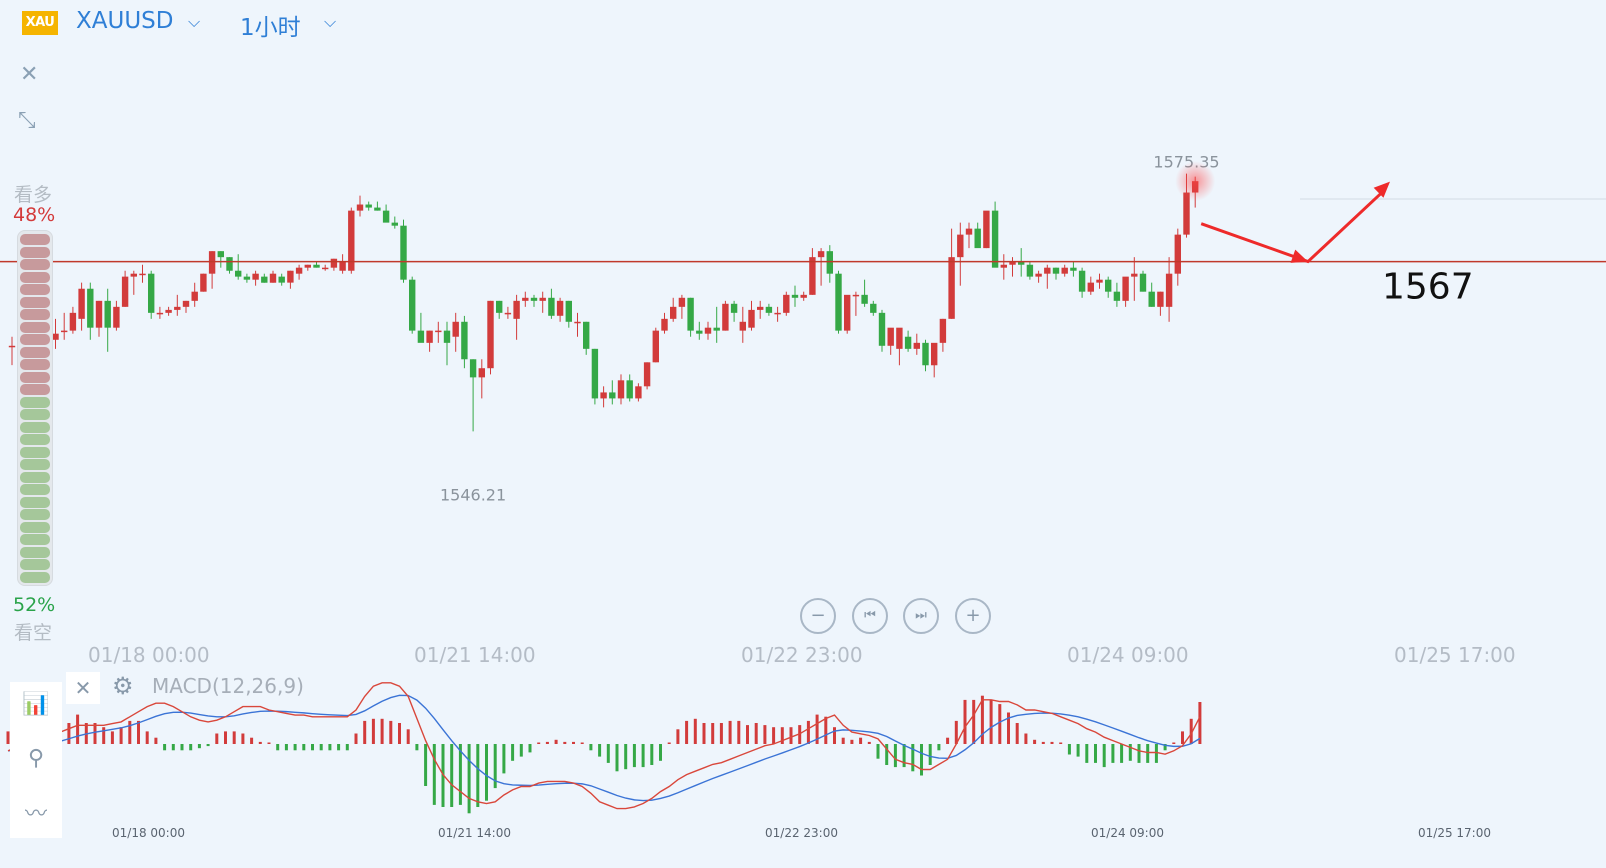 The image size is (1606, 868). What do you see at coordinates (125, 21) in the screenshot?
I see `symbol-selector: XAUUSD` at bounding box center [125, 21].